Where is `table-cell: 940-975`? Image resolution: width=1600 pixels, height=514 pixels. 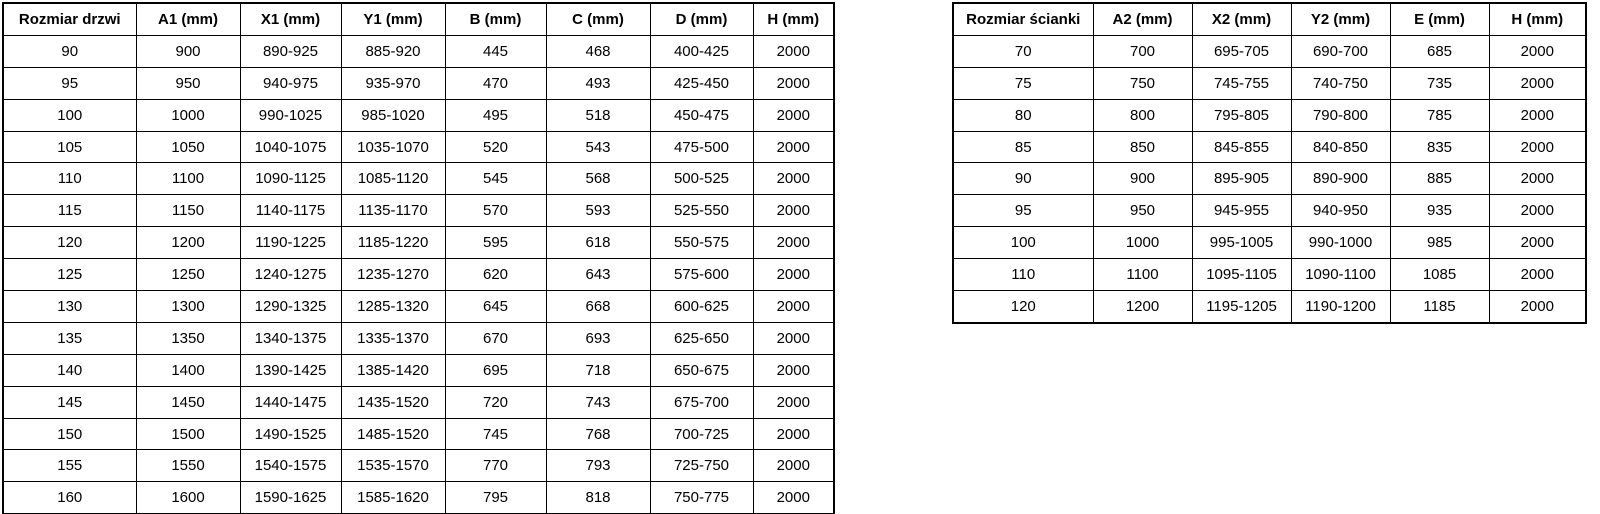 table-cell: 940-975 is located at coordinates (290, 83).